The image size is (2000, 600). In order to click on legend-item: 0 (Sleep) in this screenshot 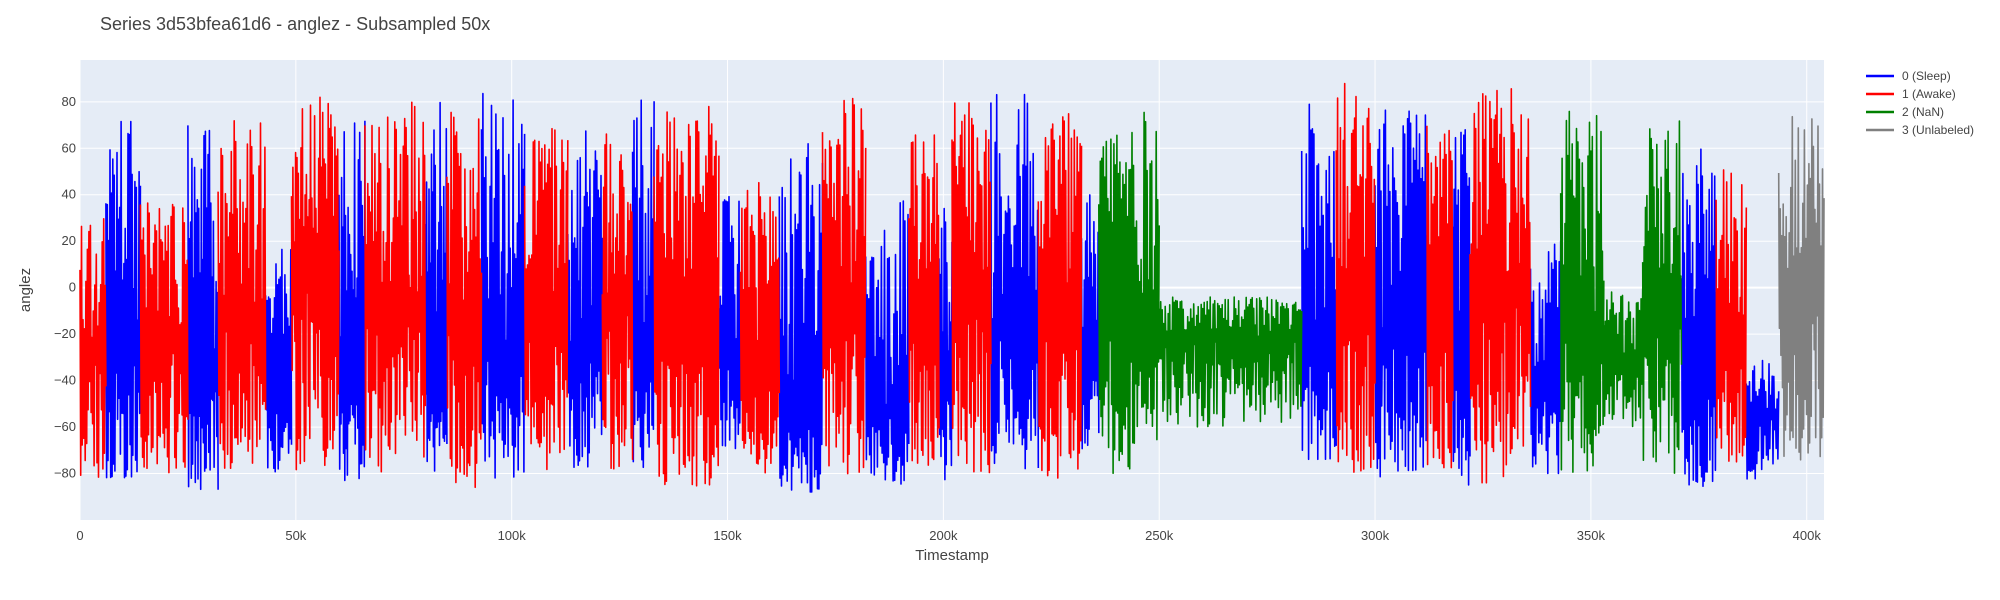, I will do `click(1908, 76)`.